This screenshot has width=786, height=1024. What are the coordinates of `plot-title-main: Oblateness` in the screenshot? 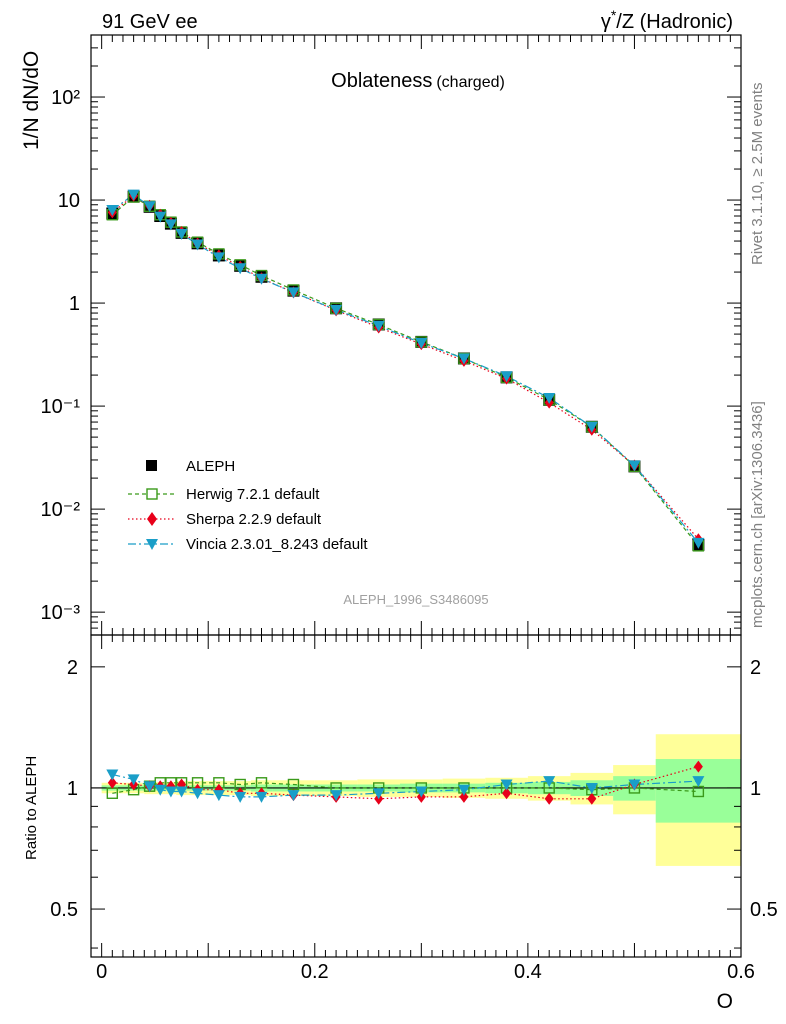 It's located at (381, 81).